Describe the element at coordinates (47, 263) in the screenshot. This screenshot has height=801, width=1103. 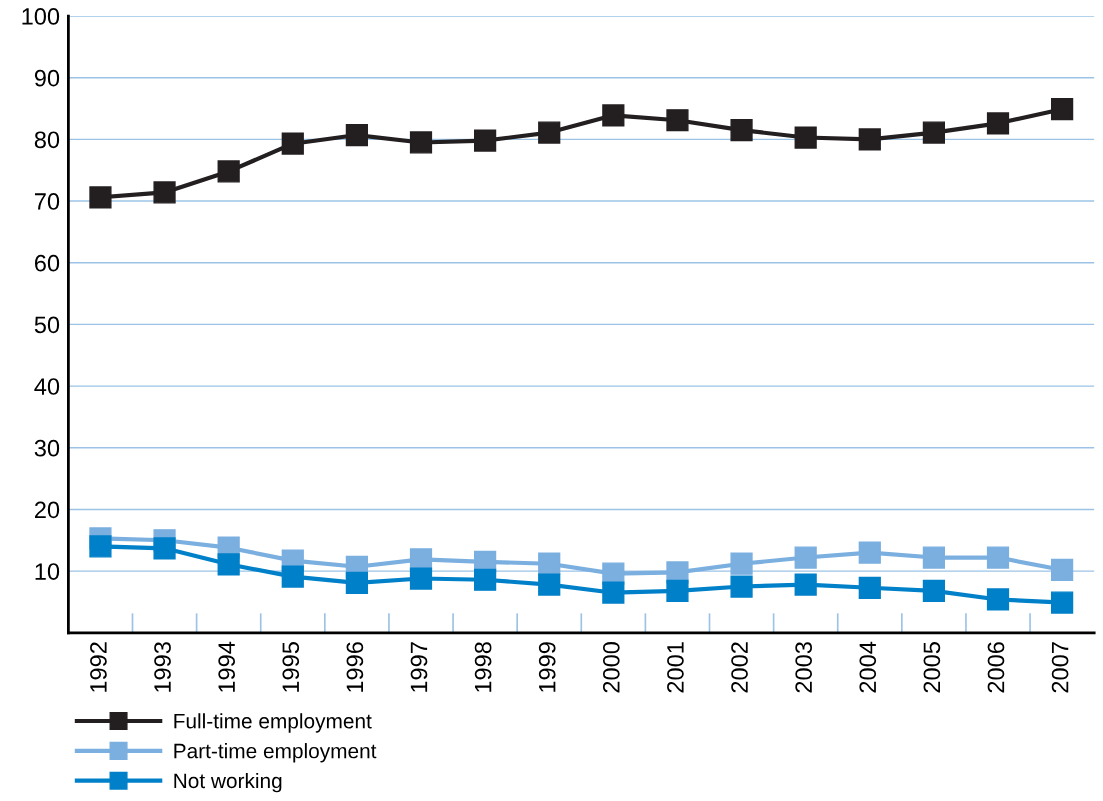
I see `y-tick-label: 60` at that location.